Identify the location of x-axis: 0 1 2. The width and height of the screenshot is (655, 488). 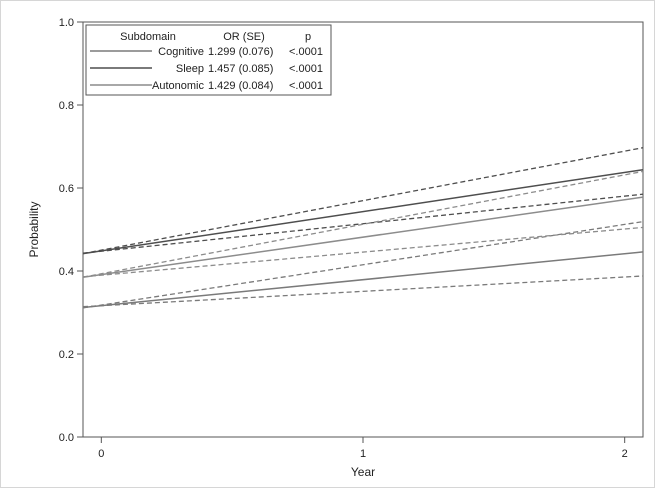
(363, 448).